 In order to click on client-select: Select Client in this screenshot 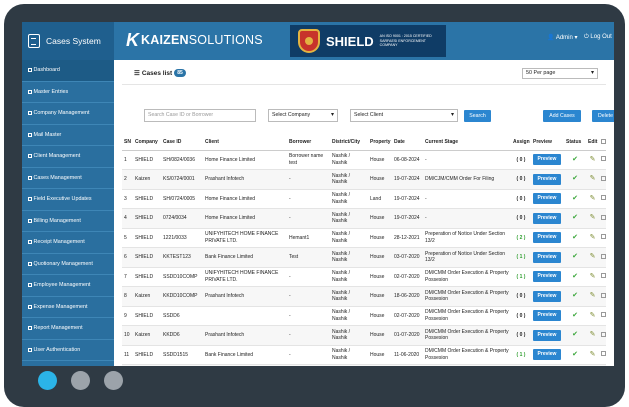, I will do `click(404, 115)`.